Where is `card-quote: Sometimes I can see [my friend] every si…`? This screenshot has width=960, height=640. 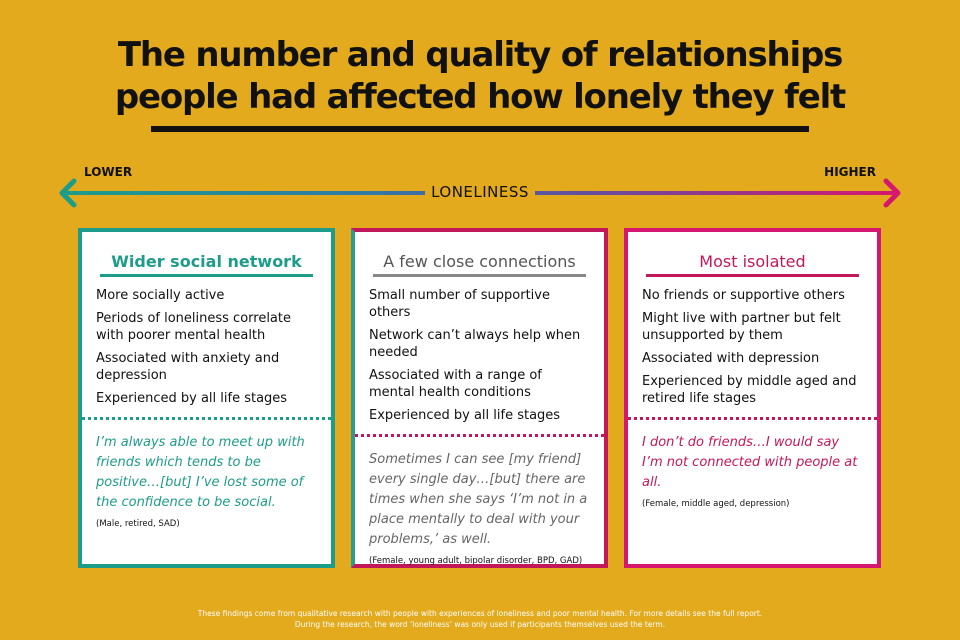
card-quote: Sometimes I can see [my friend] every si… is located at coordinates (478, 499).